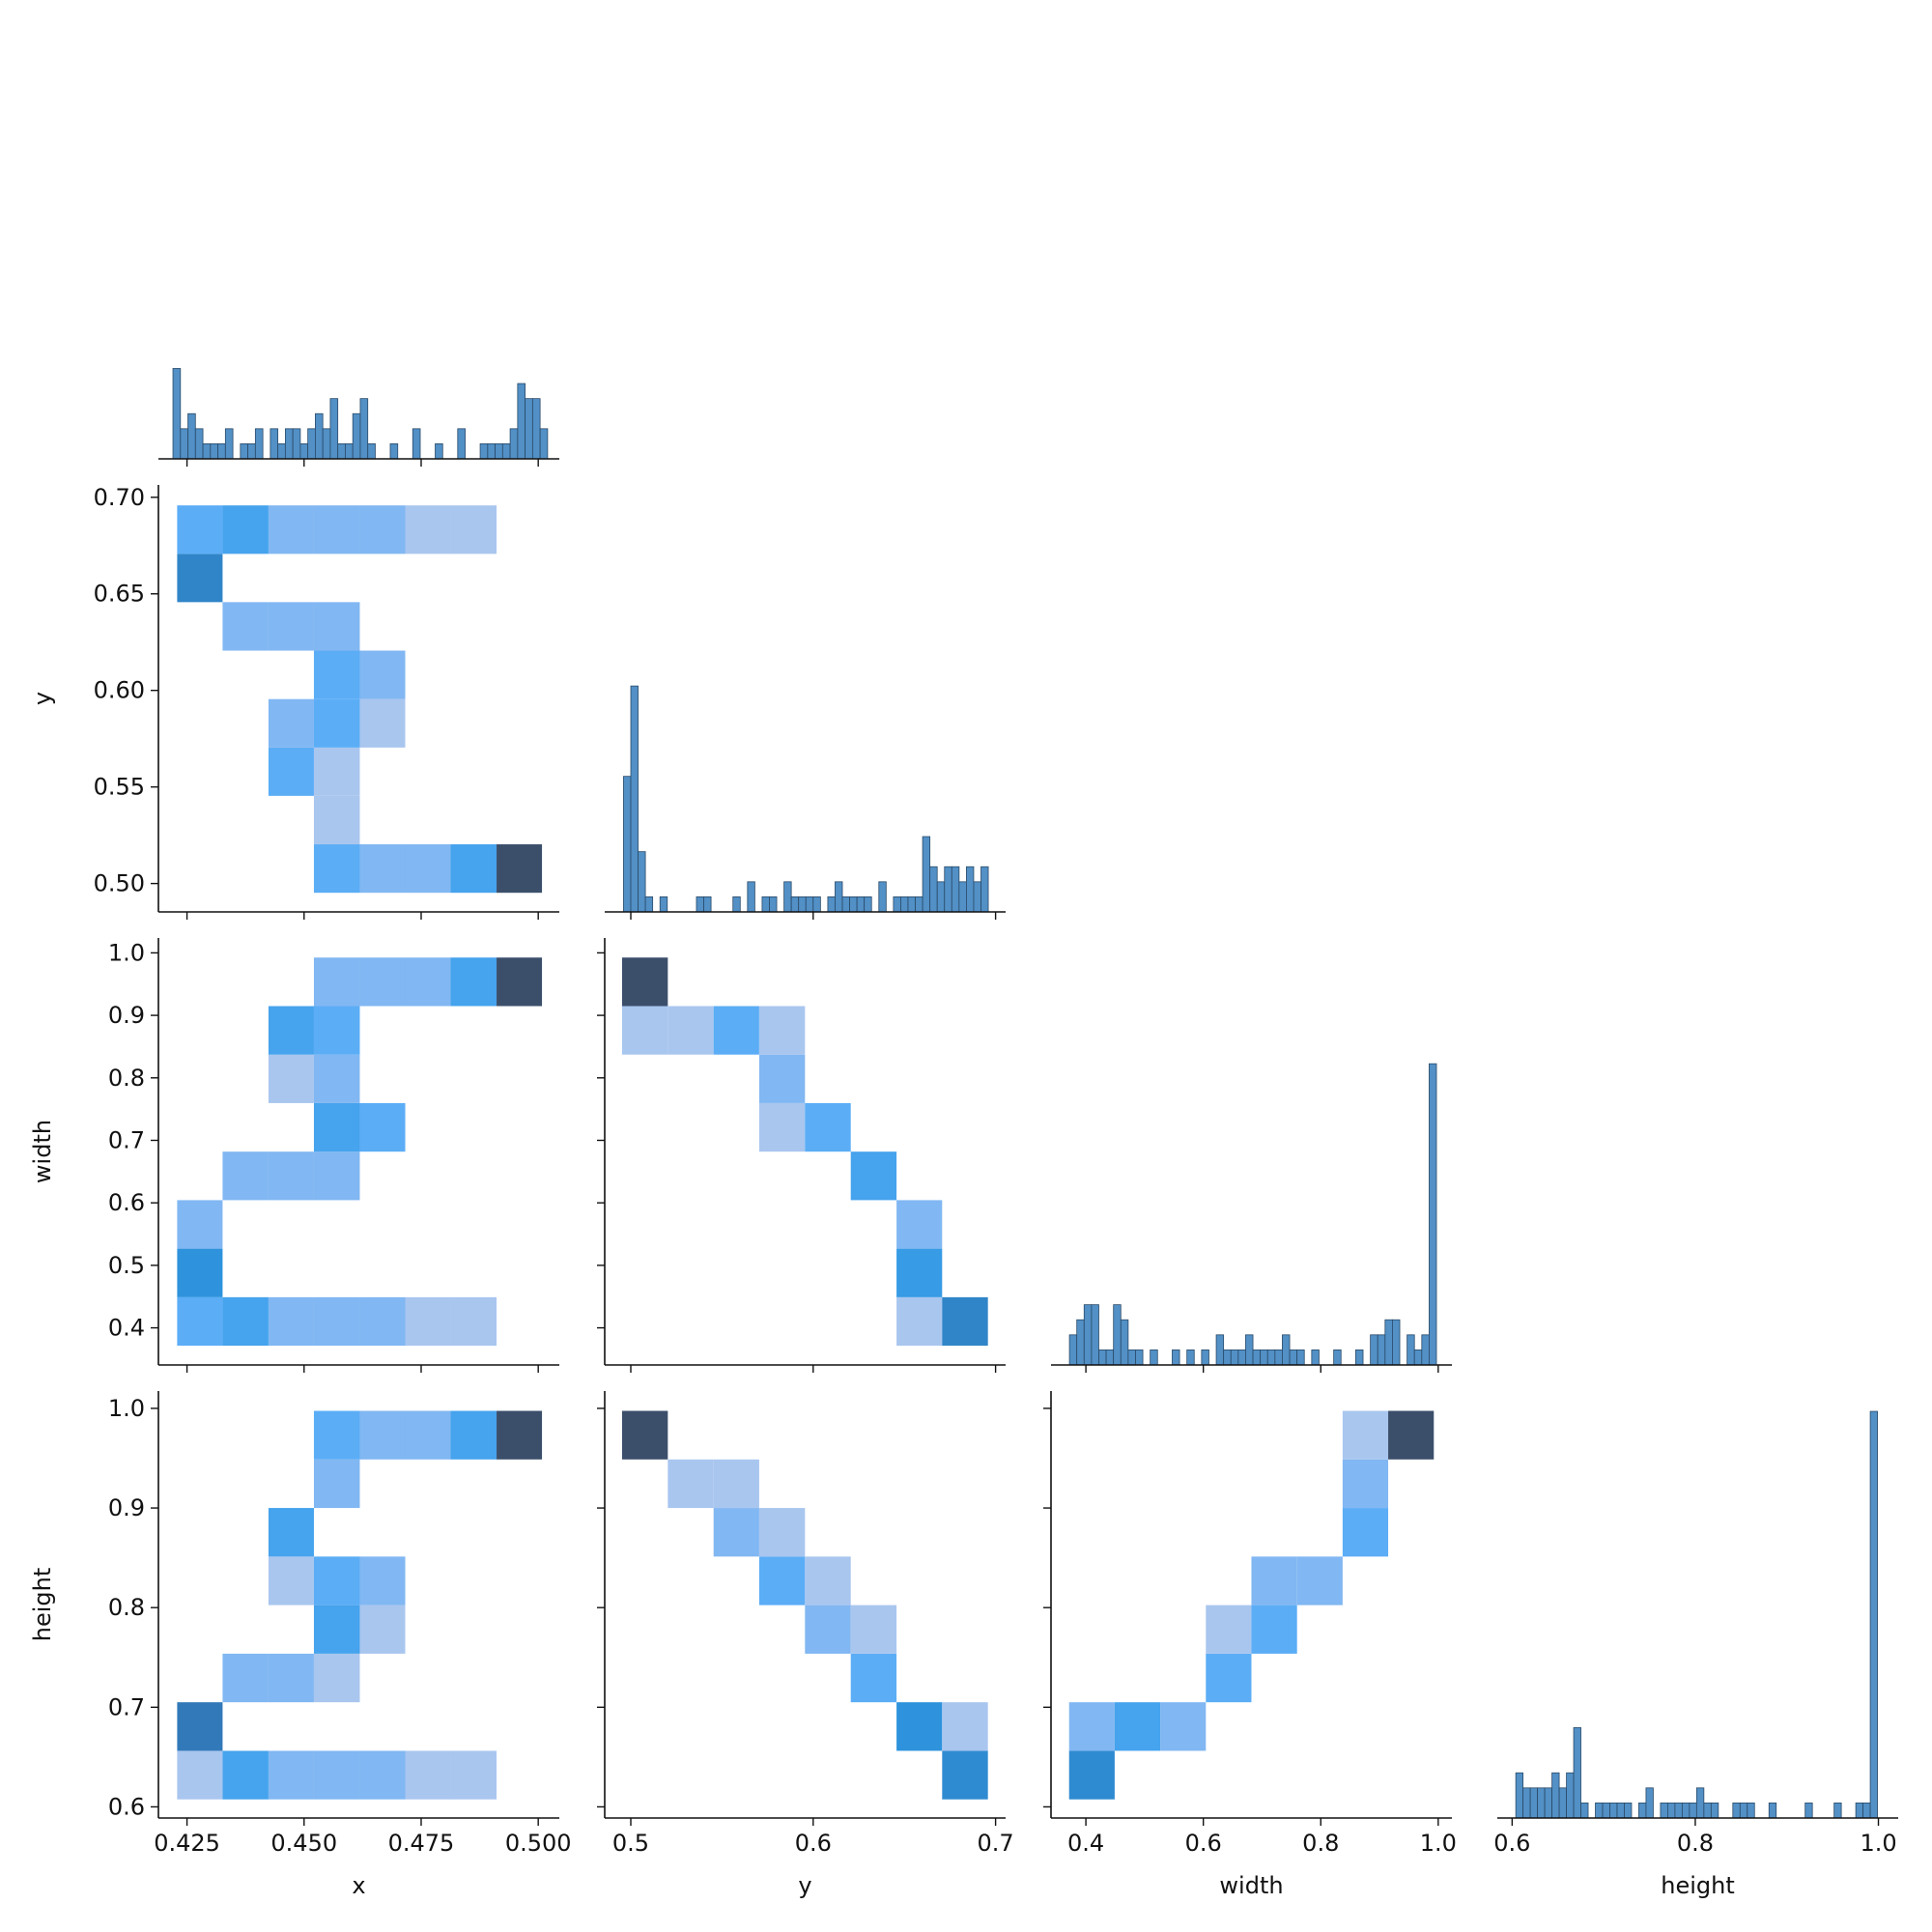 The image size is (1932, 1932). Describe the element at coordinates (126, 1607) in the screenshot. I see `y-tick-label: 0.8` at that location.